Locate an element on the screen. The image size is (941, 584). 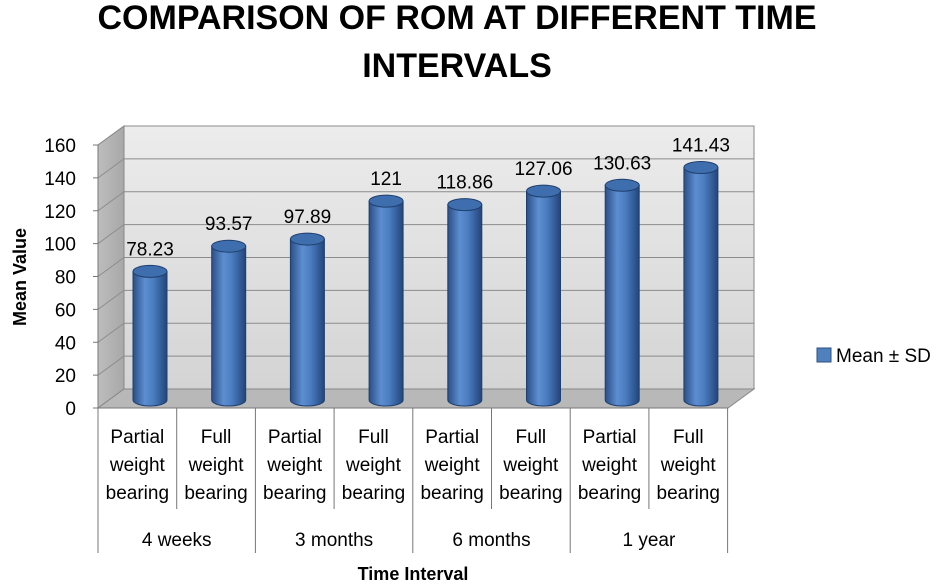
y-tick-label: 60 is located at coordinates (65, 310).